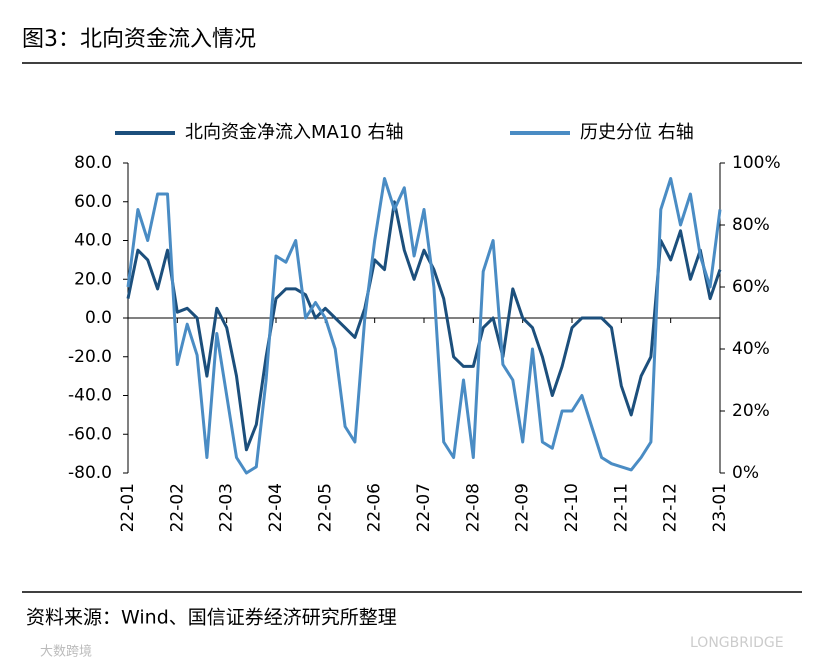 This screenshot has width=834, height=672. Describe the element at coordinates (671, 507) in the screenshot. I see `x-tick-label: 22-12` at that location.